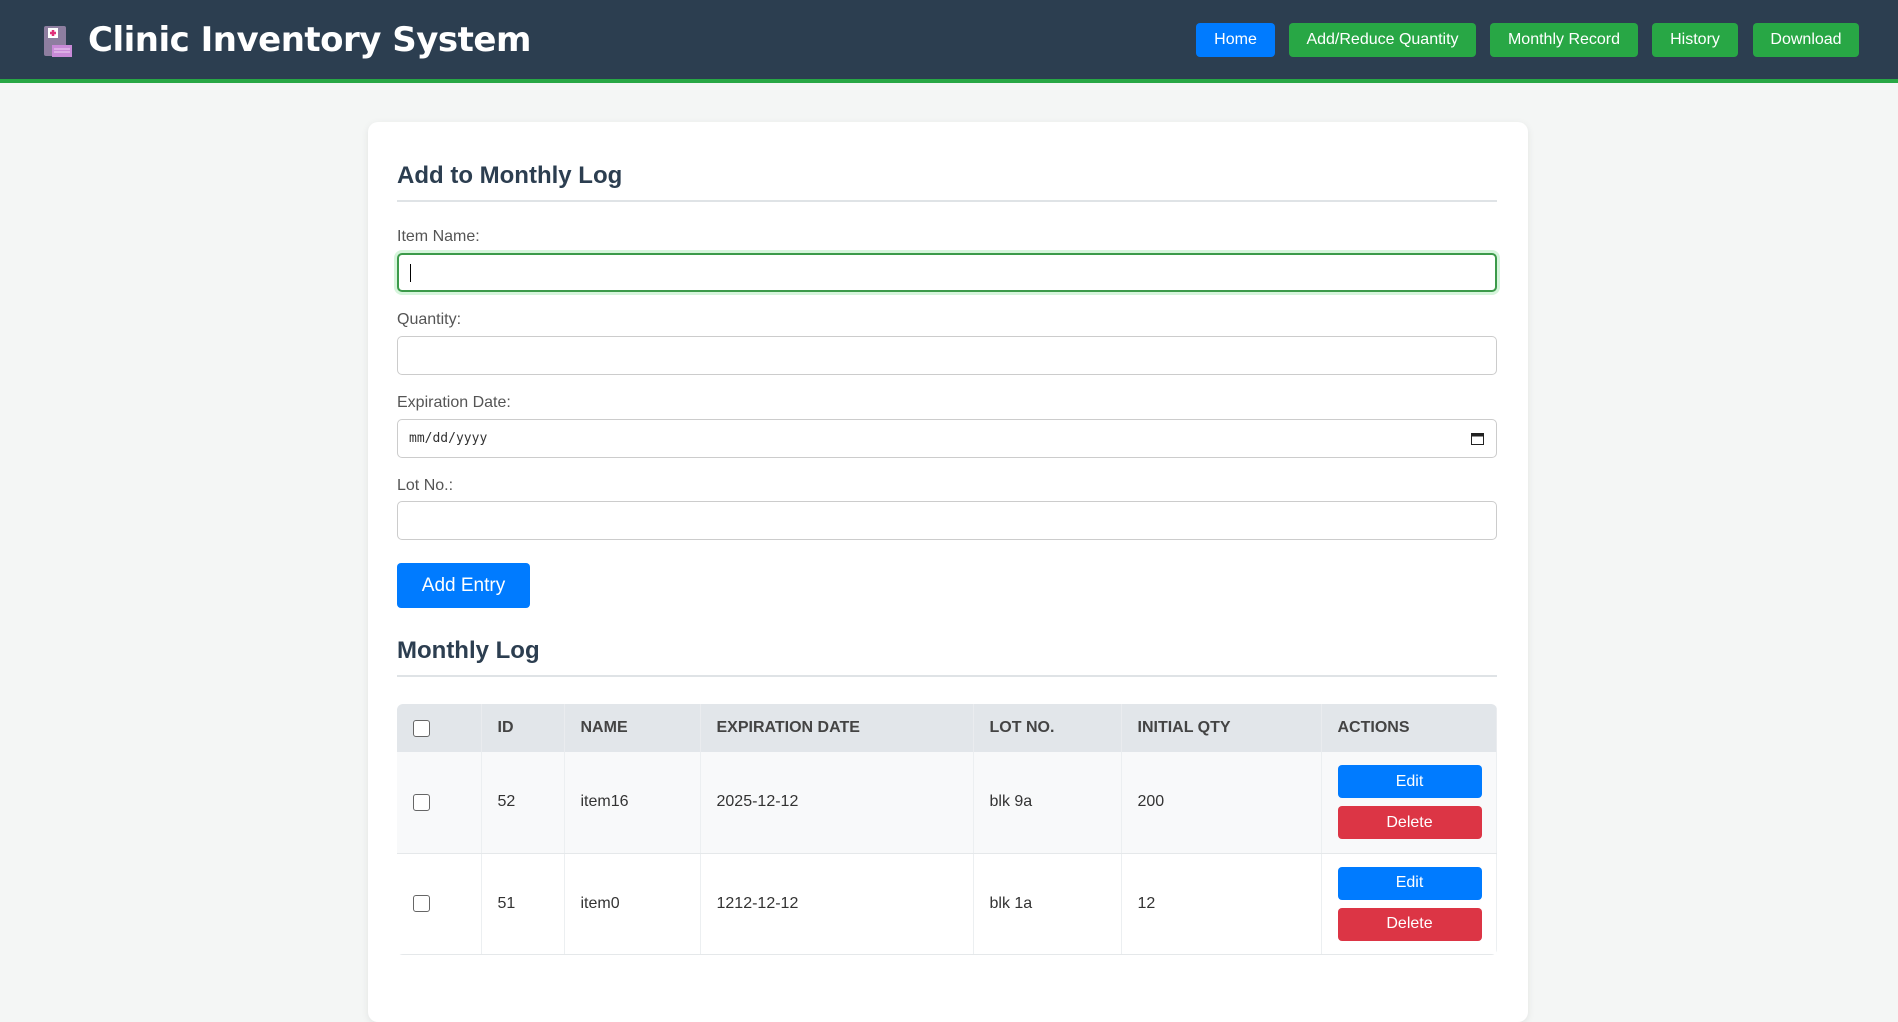  Describe the element at coordinates (523, 728) in the screenshot. I see `col-id: ID` at that location.